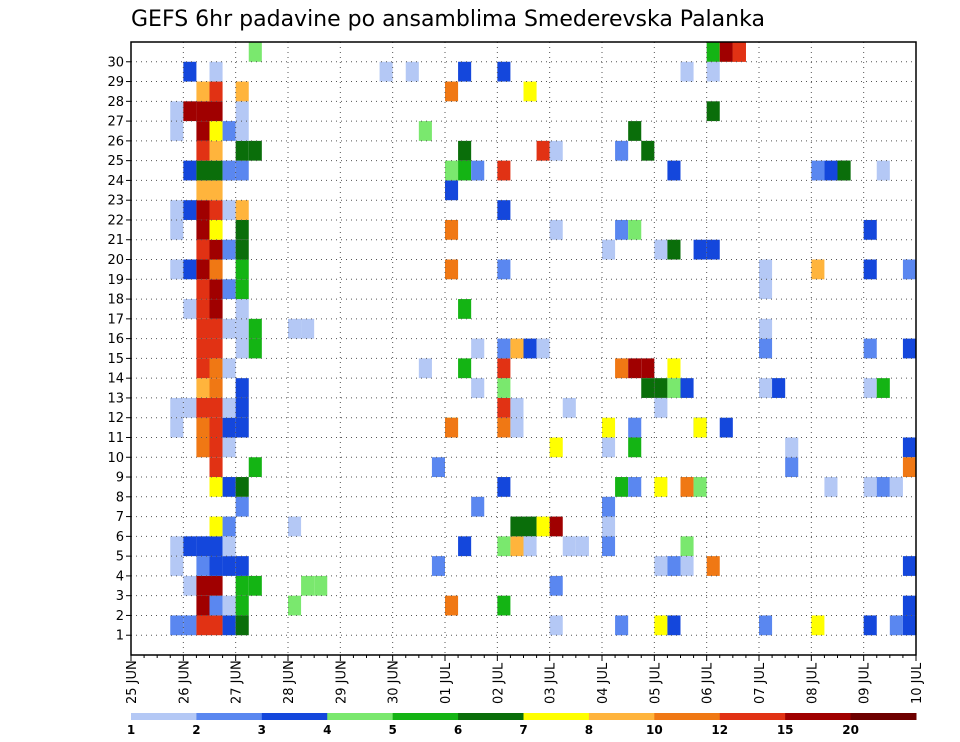 This screenshot has width=960, height=742. What do you see at coordinates (909, 625) in the screenshot?
I see `cell-member-1-day-14-h18` at bounding box center [909, 625].